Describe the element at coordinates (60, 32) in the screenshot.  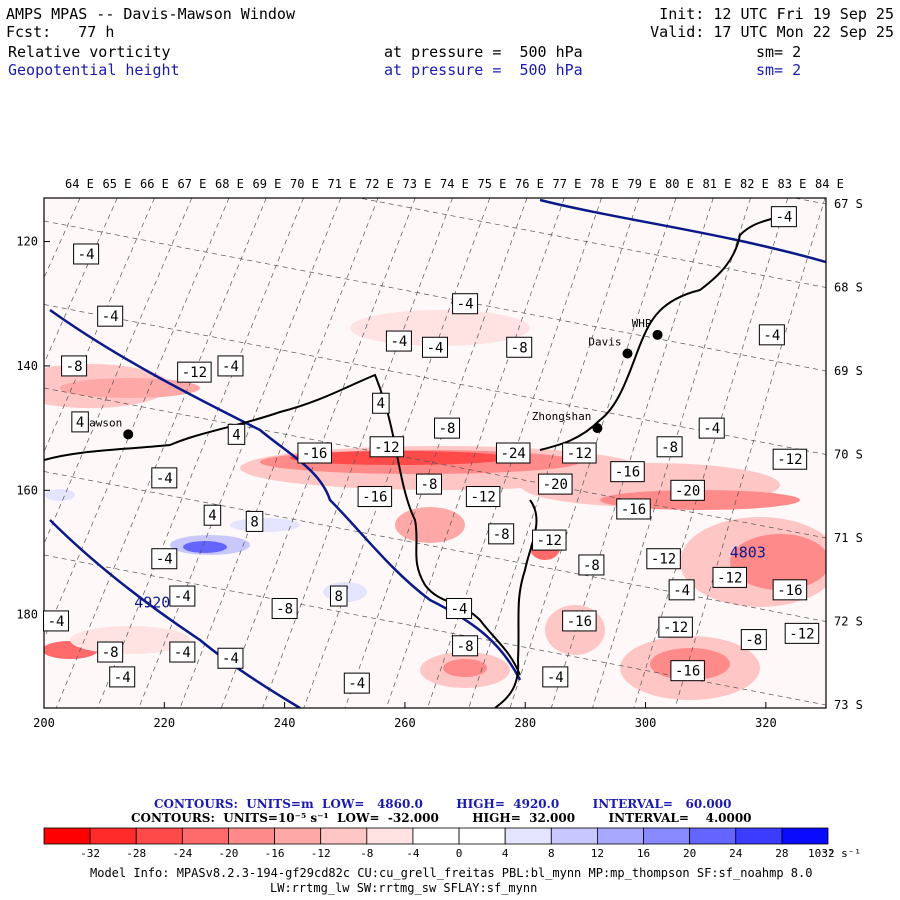
I see `forecast-hour: Fcst: 77 h` at that location.